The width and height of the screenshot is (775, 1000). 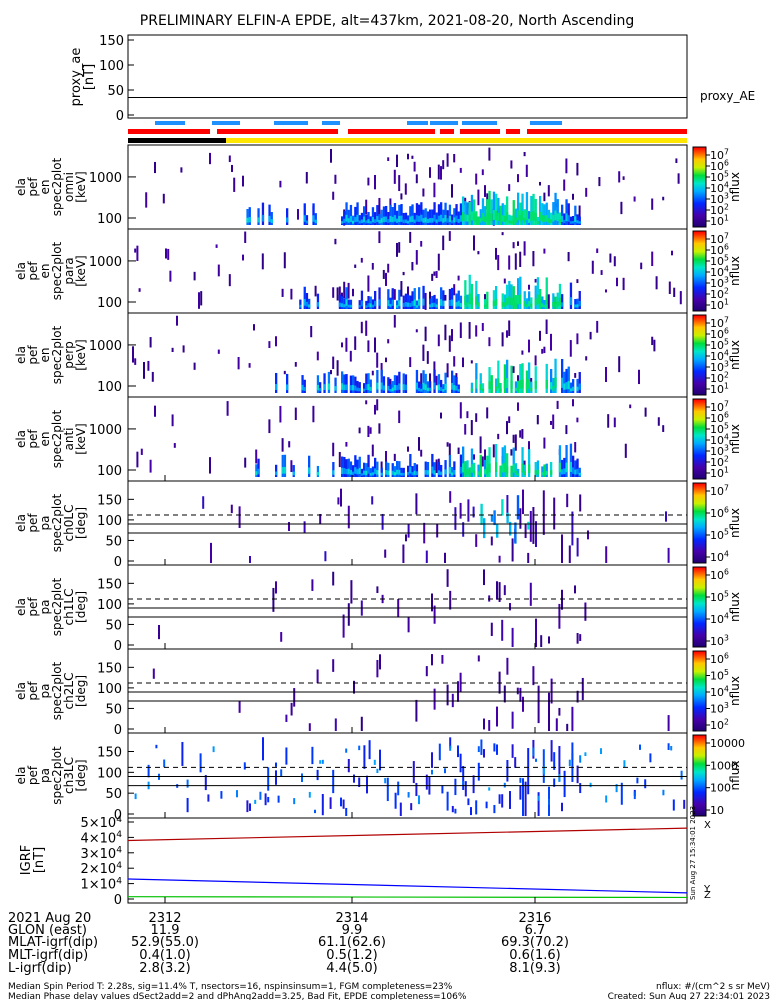 I want to click on igrf-series-line, so click(x=407, y=897).